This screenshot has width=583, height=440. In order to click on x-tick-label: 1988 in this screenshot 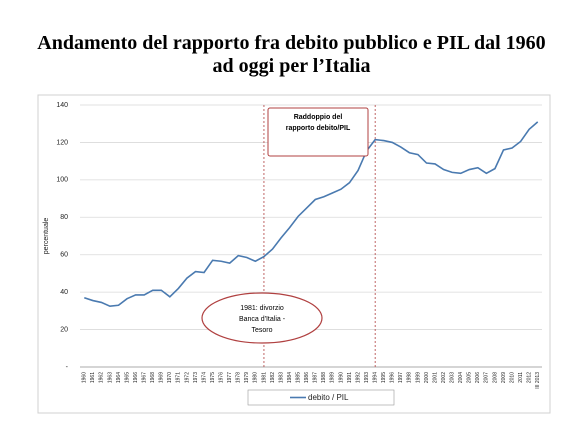, I will do `click(324, 377)`.